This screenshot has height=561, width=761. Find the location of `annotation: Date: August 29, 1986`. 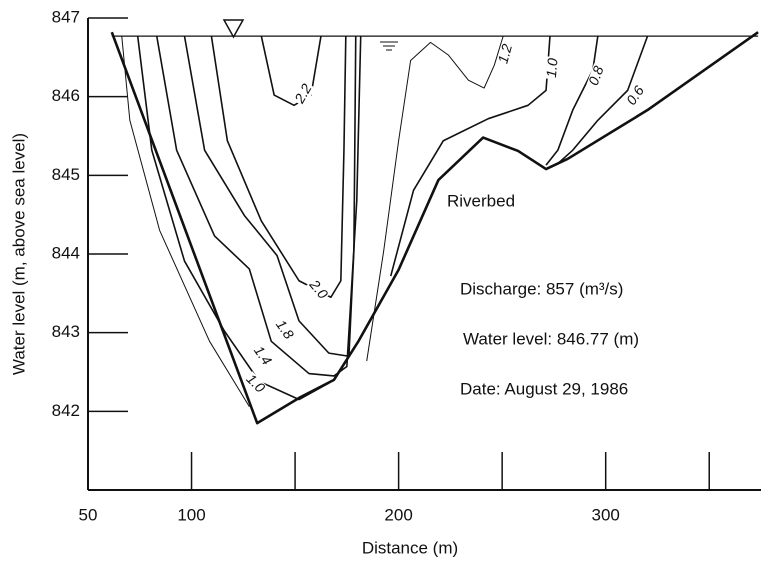

annotation: Date: August 29, 1986 is located at coordinates (544, 388).